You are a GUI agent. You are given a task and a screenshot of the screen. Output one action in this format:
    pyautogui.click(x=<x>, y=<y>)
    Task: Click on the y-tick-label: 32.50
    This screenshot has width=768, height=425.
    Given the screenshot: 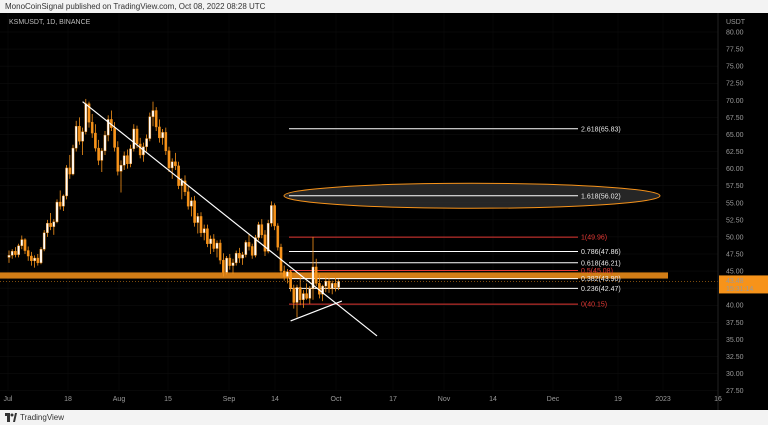 What is the action you would take?
    pyautogui.click(x=735, y=357)
    